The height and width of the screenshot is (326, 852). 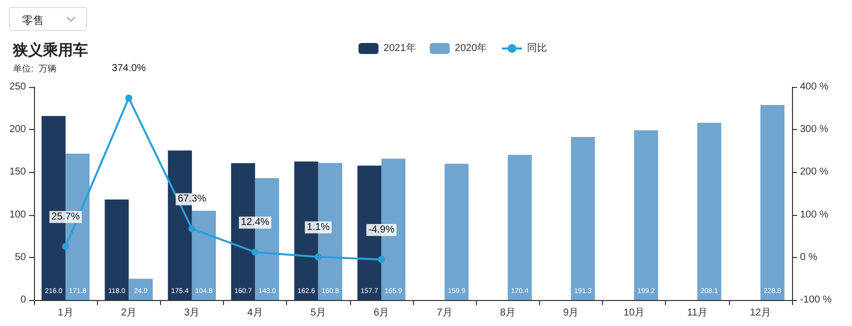 What do you see at coordinates (255, 313) in the screenshot?
I see `x-tick-label: 4月` at bounding box center [255, 313].